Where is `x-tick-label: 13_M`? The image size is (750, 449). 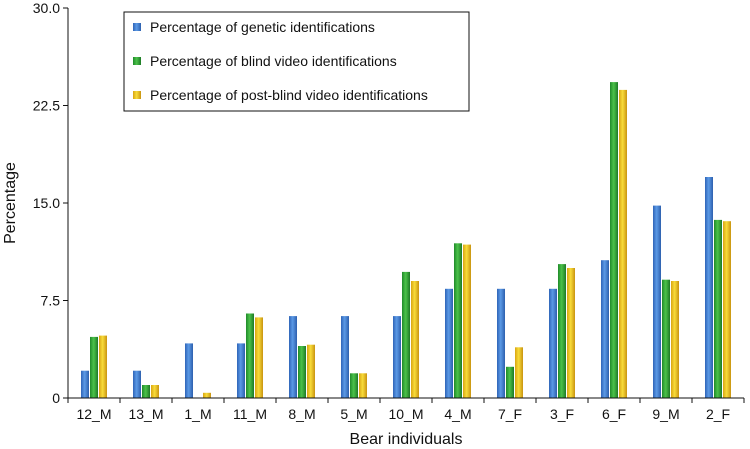
x-tick-label: 13_M is located at coordinates (145, 414).